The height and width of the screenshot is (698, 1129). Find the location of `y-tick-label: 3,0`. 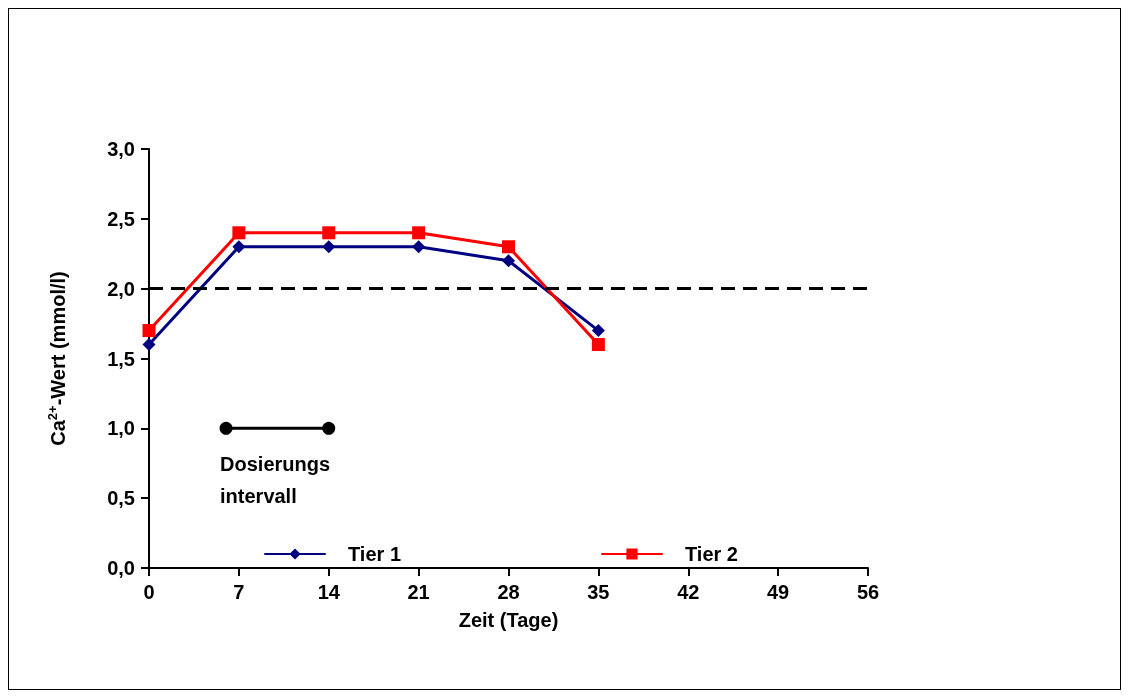

y-tick-label: 3,0 is located at coordinates (121, 149).